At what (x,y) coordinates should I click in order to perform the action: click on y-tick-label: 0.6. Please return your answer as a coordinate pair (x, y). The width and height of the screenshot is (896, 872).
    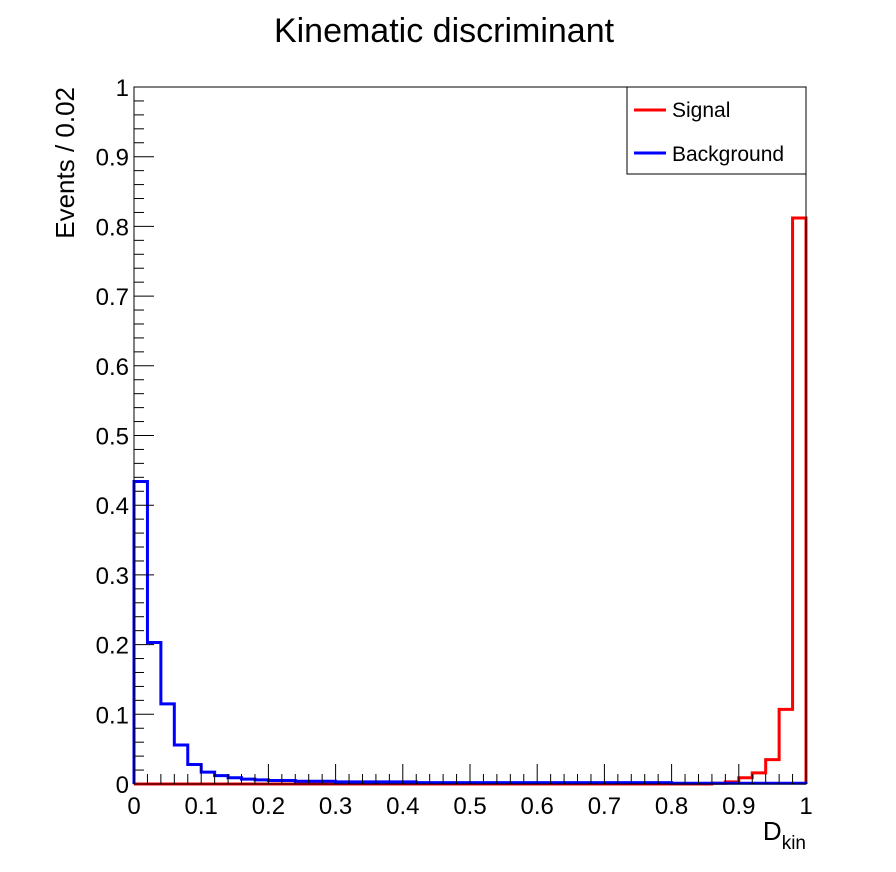
    Looking at the image, I should click on (112, 367).